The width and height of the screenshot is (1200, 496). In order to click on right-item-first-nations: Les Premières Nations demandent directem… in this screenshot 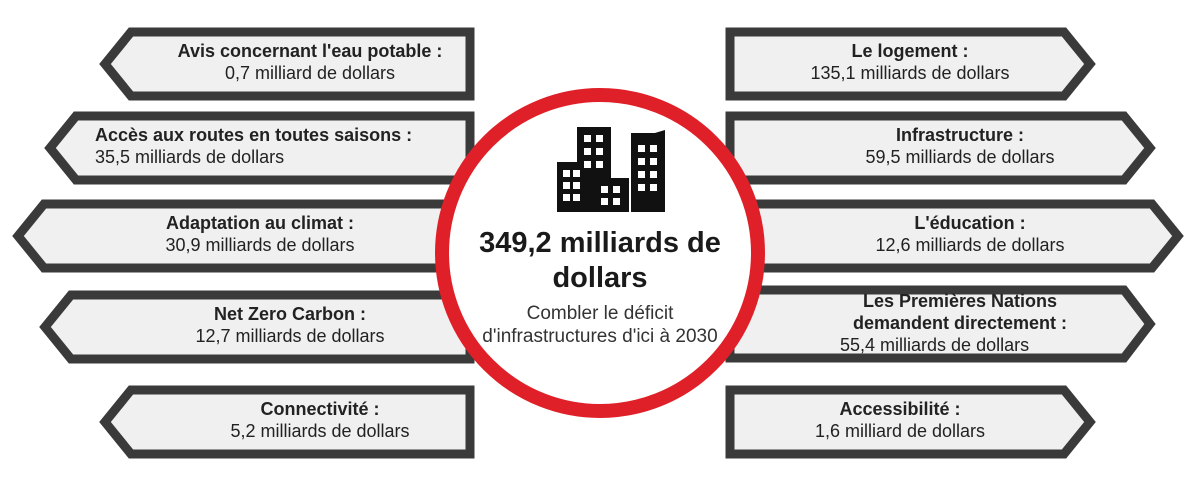, I will do `click(960, 323)`.